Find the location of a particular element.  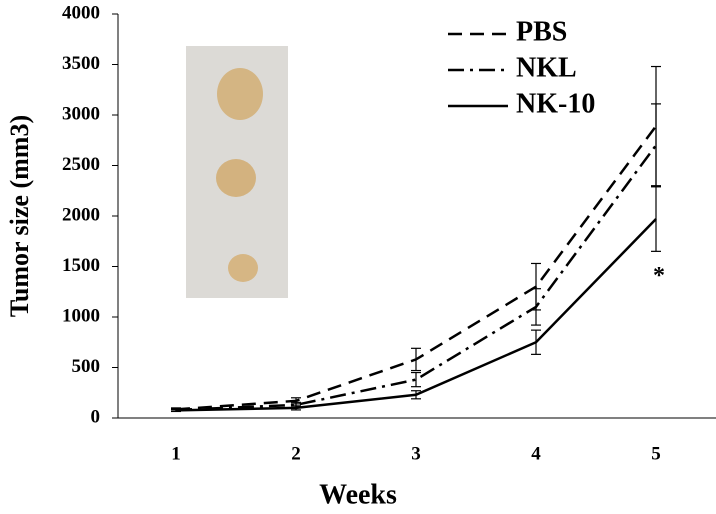

legend-label: NK-10 is located at coordinates (555, 103).